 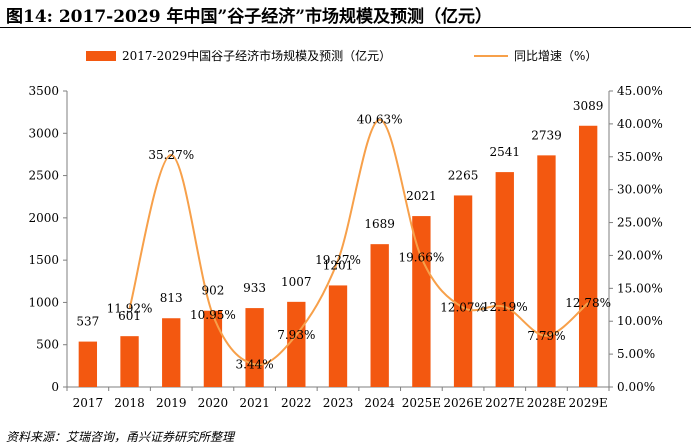 What do you see at coordinates (379, 224) in the screenshot?
I see `bar-value-label: 1689` at bounding box center [379, 224].